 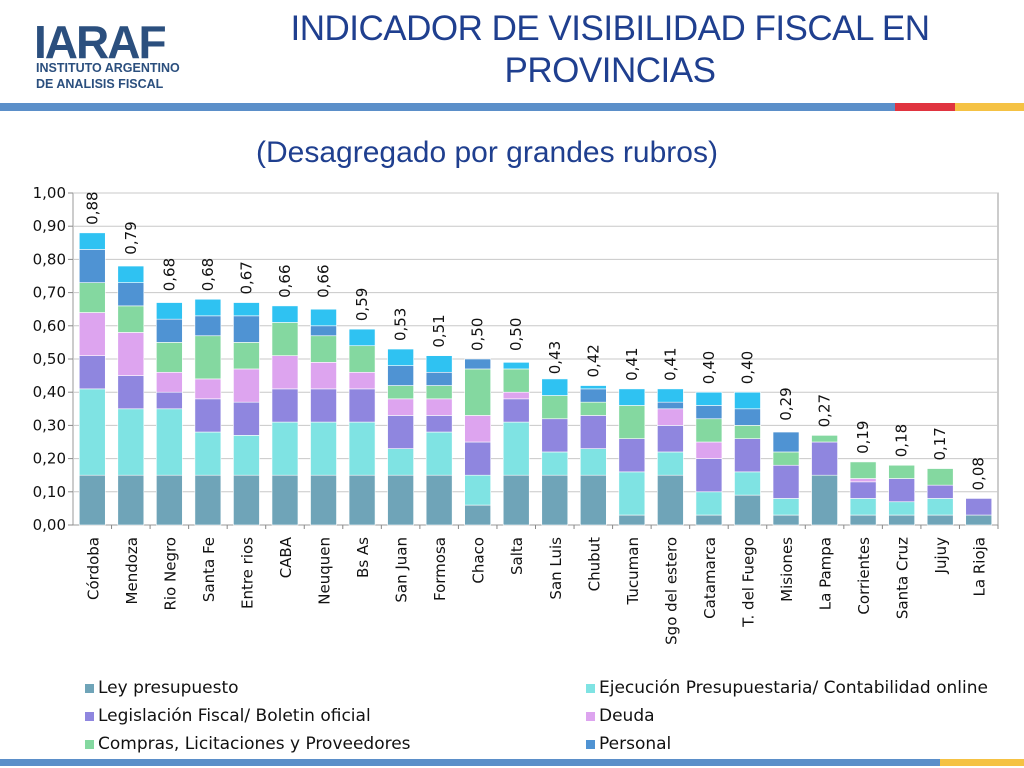 What do you see at coordinates (709, 367) in the screenshot?
I see `bar-total-label: 0,40` at bounding box center [709, 367].